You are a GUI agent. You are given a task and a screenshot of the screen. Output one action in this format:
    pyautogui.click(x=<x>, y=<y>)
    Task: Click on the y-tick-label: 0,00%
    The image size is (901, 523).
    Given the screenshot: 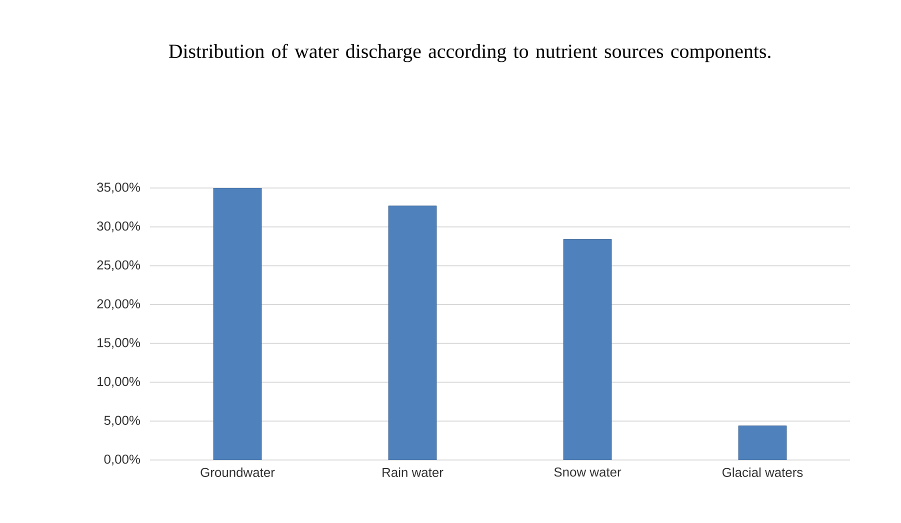 What is the action you would take?
    pyautogui.click(x=122, y=460)
    